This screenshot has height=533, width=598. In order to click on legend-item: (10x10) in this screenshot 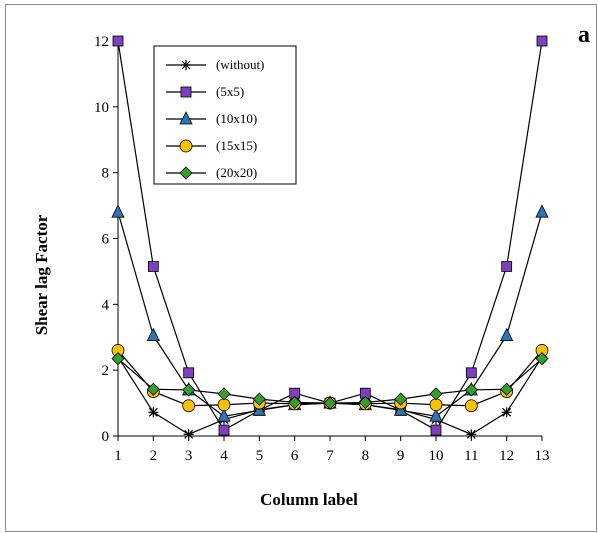, I will do `click(211, 118)`.